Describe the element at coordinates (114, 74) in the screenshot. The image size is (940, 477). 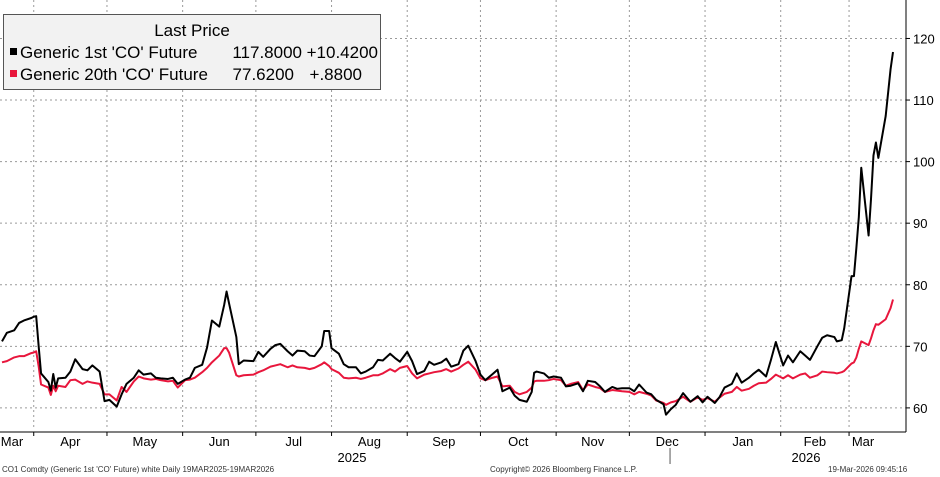
I see `legend-name: Generic 20th 'CO' Future` at that location.